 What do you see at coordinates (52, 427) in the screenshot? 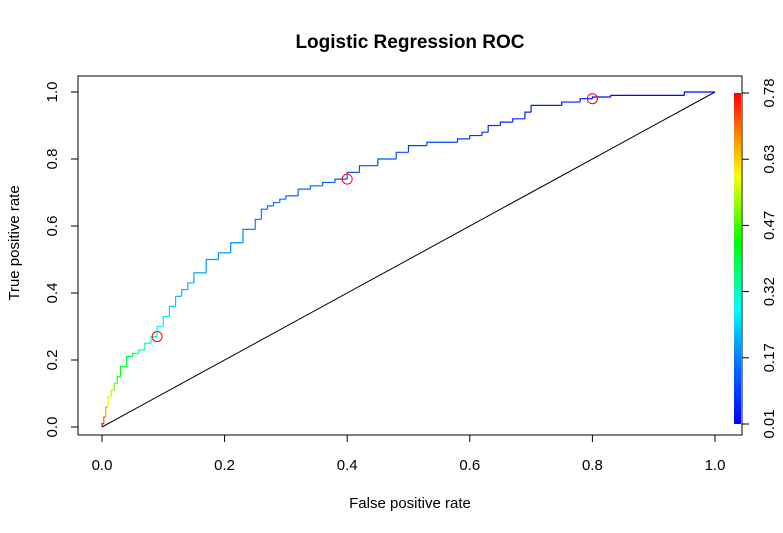
I see `y-tick-label: 0.0` at bounding box center [52, 427].